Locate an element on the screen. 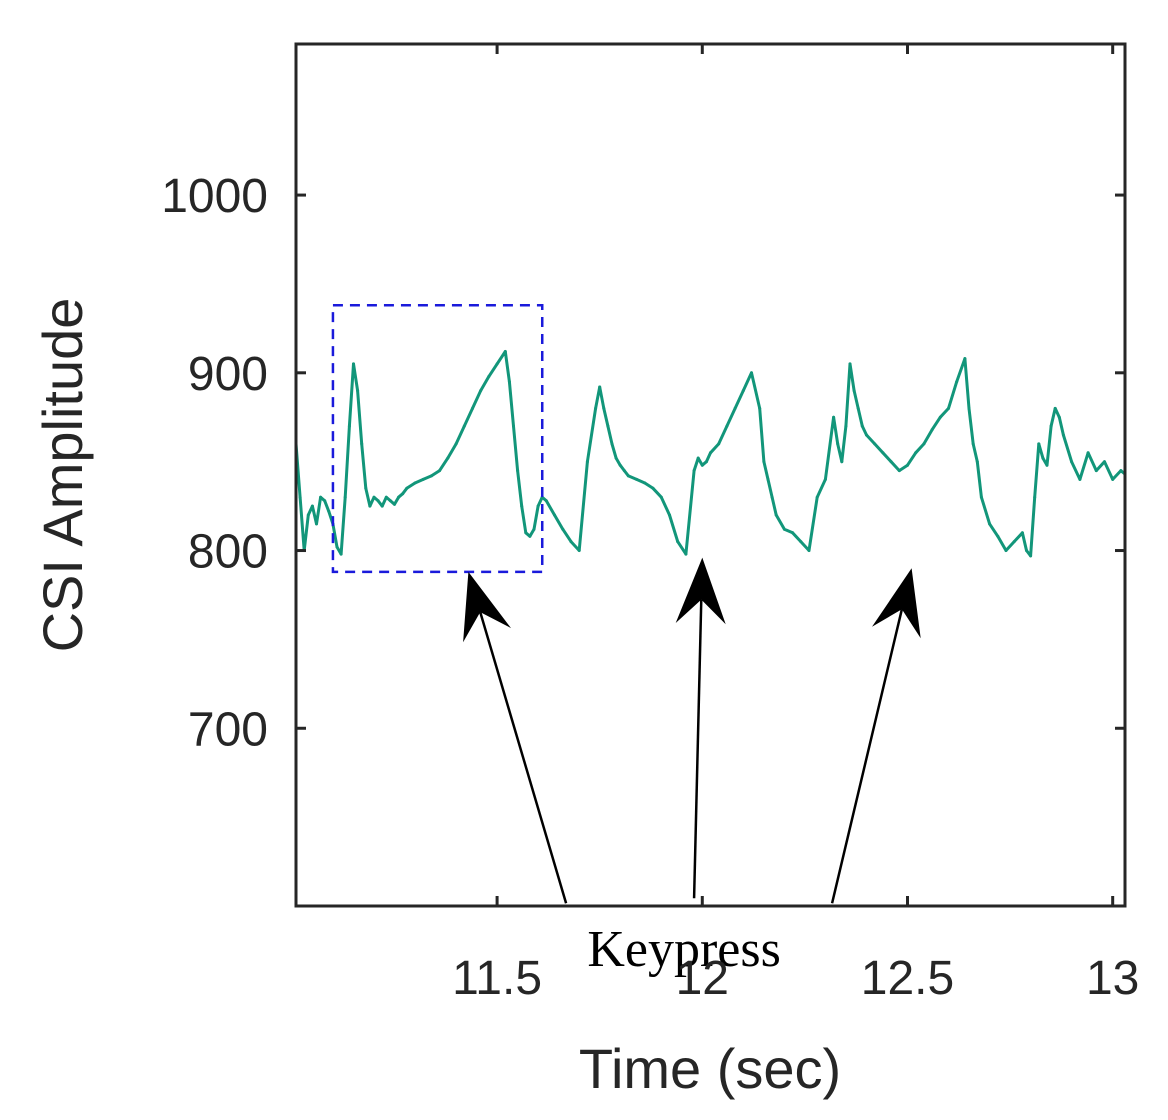 The height and width of the screenshot is (1120, 1168). annotation-group: Keypress is located at coordinates (692, 767).